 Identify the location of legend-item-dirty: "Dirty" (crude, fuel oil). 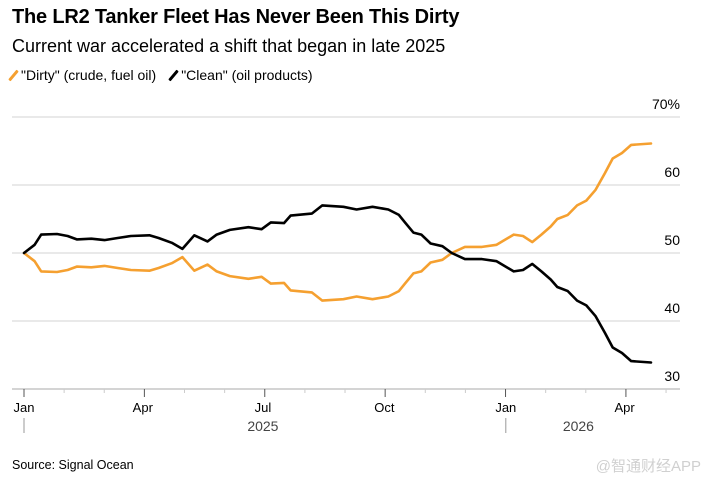
(82, 75).